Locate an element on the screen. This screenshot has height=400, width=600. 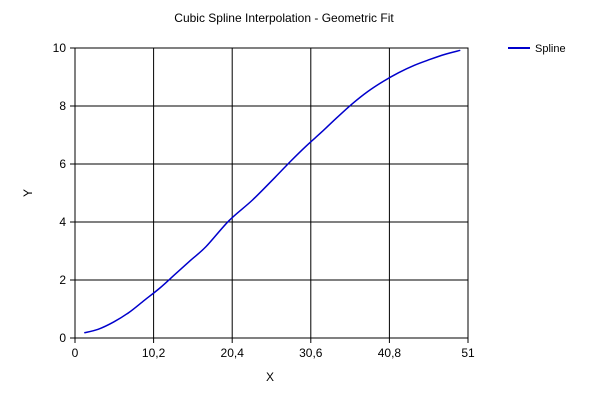
y-axis-label: Y is located at coordinates (28, 193).